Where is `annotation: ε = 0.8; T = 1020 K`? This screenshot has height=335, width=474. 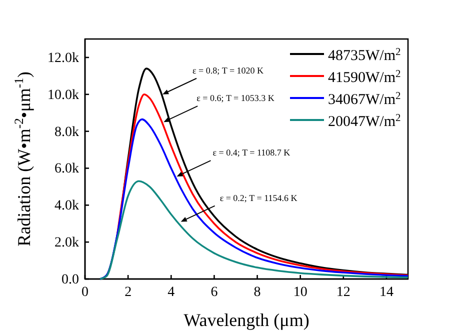 annotation: ε = 0.8; T = 1020 K is located at coordinates (228, 70).